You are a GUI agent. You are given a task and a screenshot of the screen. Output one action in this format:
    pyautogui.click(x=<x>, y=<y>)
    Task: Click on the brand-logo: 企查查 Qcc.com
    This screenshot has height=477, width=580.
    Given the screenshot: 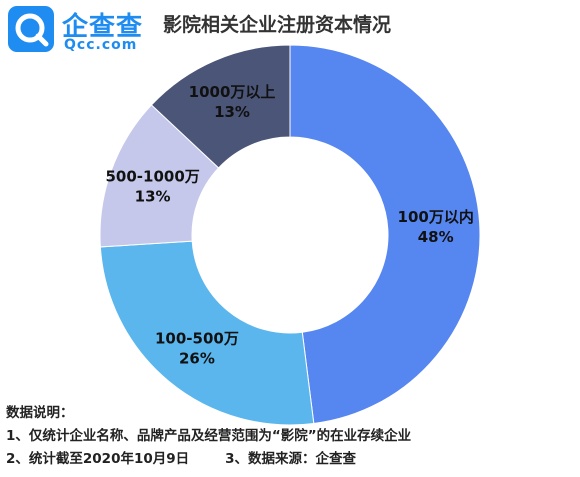 What is the action you would take?
    pyautogui.click(x=76, y=30)
    